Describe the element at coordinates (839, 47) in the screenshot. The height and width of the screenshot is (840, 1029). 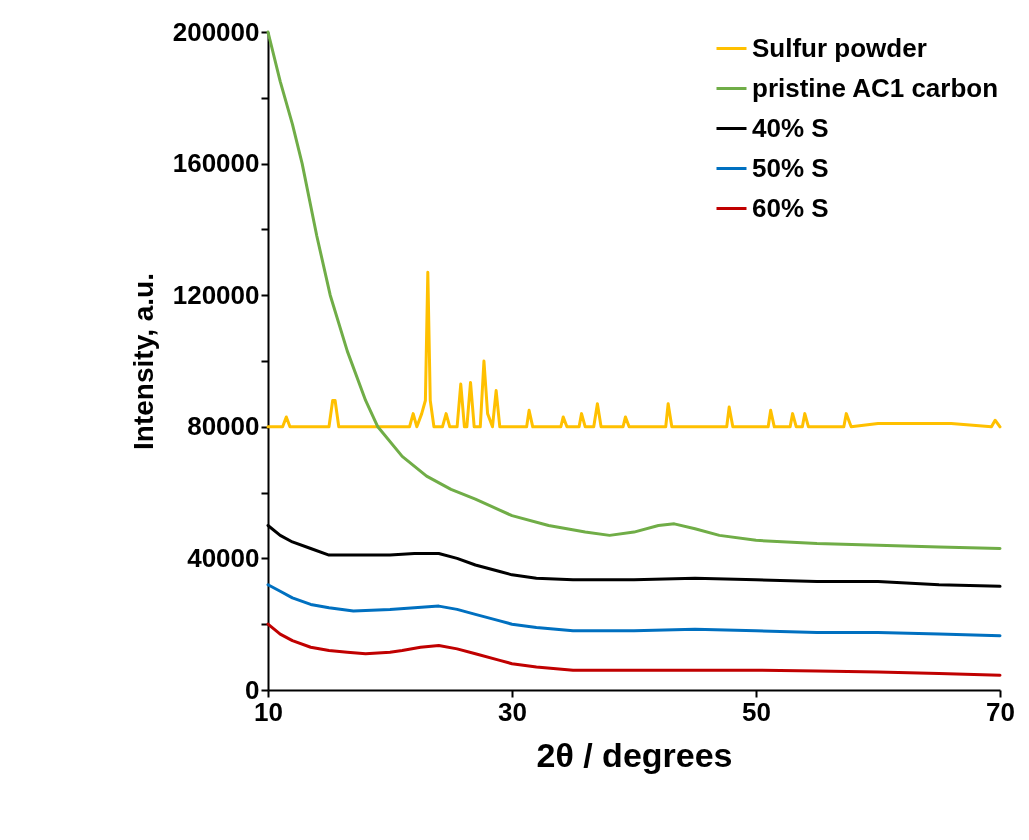
I see `legend-label: Sulfur powder` at that location.